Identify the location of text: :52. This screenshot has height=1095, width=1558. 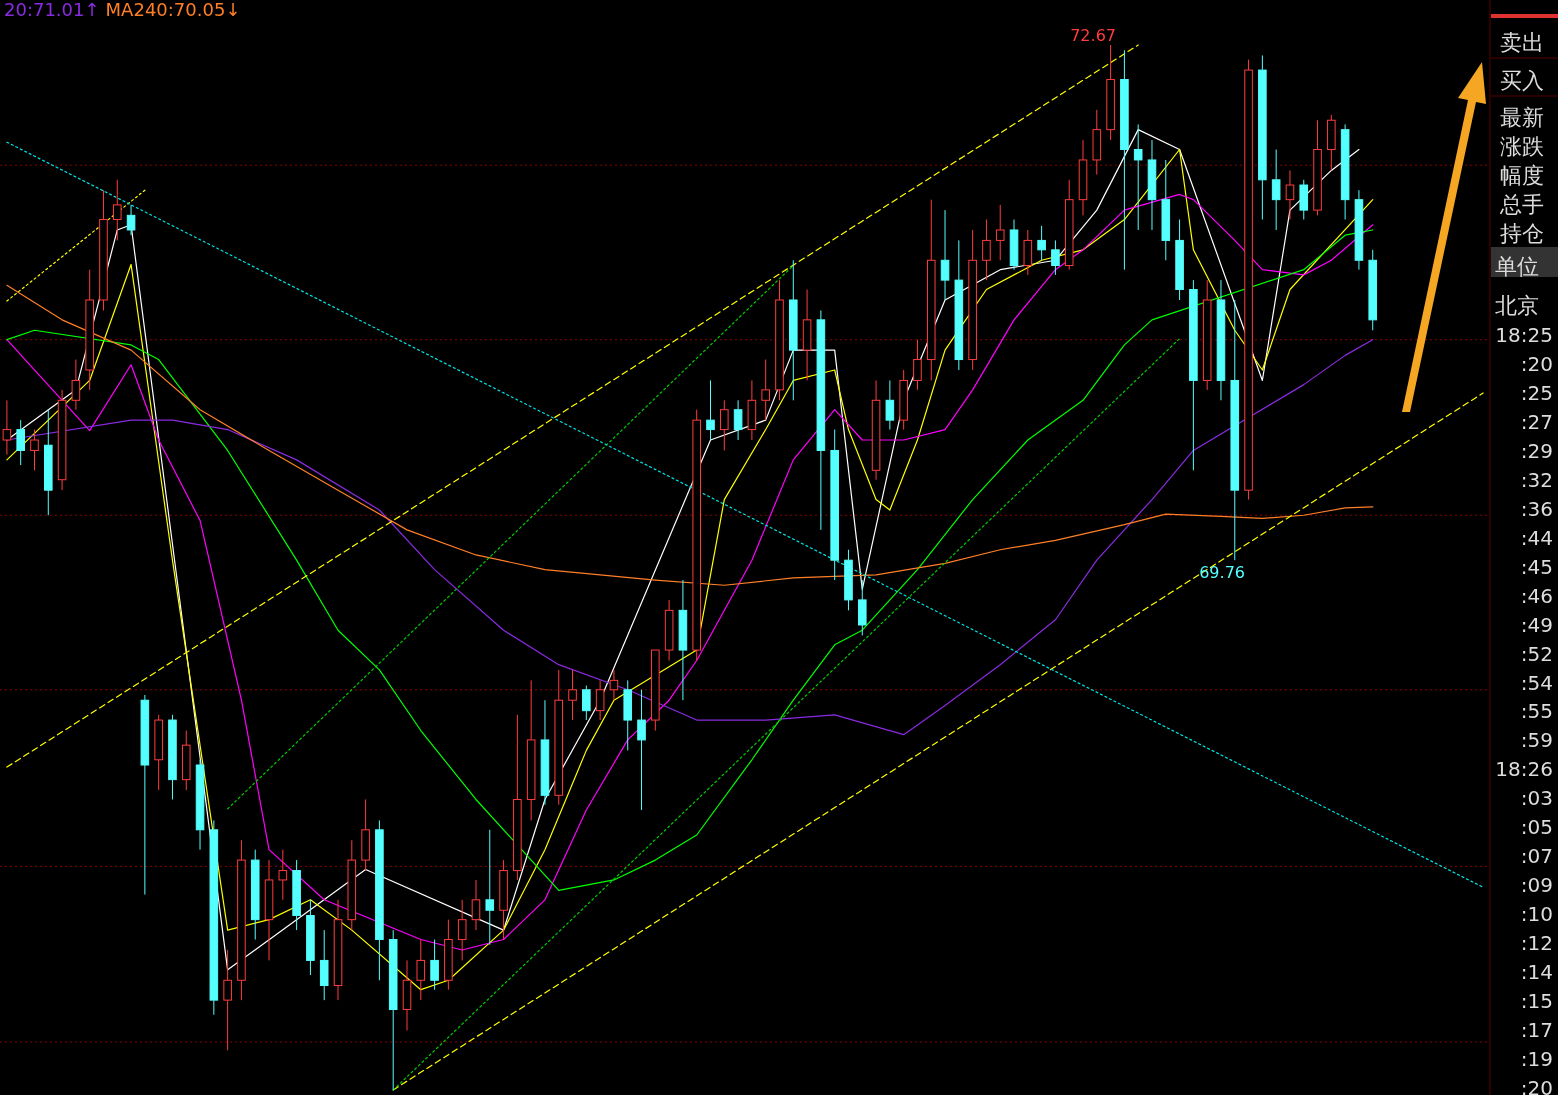
(1536, 653).